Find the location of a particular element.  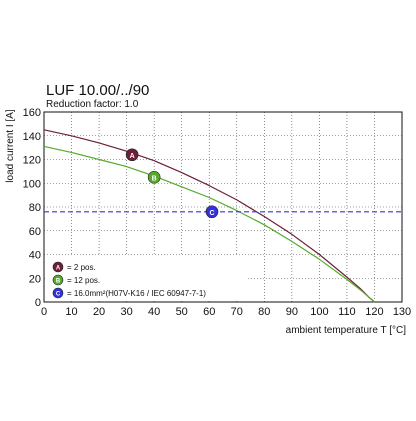

legend-marker-label: B is located at coordinates (58, 282).